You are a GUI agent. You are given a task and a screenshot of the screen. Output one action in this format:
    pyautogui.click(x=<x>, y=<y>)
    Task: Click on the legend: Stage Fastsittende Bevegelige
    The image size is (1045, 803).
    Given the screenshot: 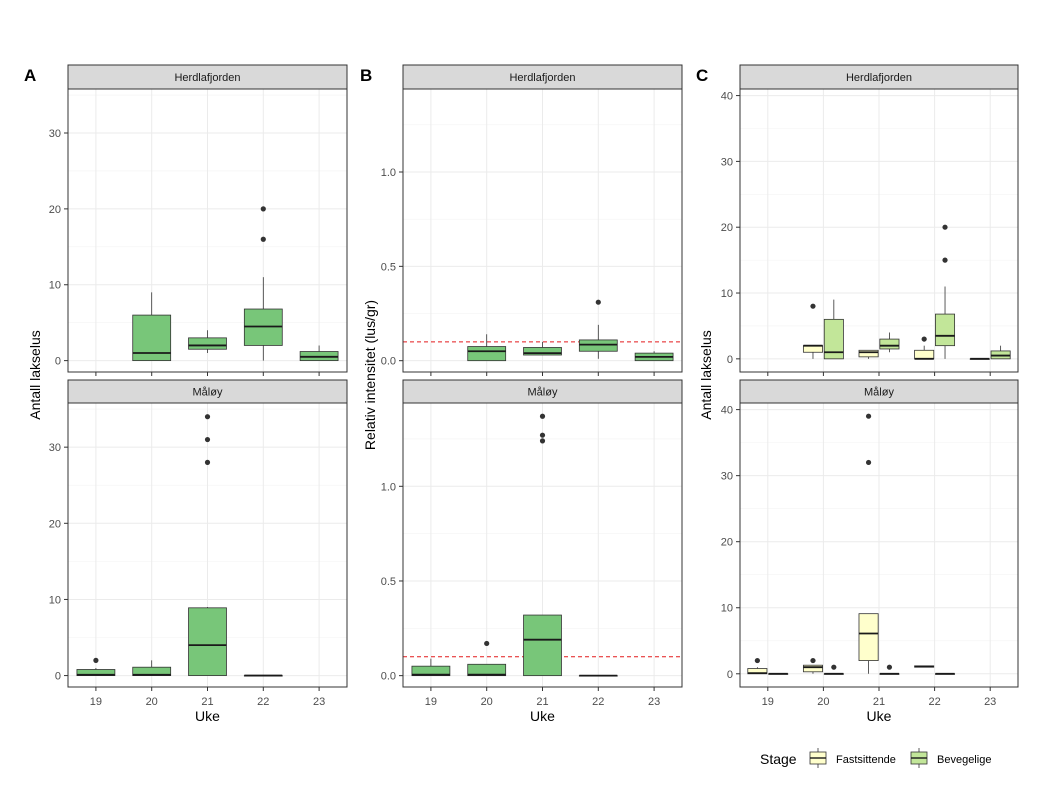 What is the action you would take?
    pyautogui.click(x=875, y=758)
    